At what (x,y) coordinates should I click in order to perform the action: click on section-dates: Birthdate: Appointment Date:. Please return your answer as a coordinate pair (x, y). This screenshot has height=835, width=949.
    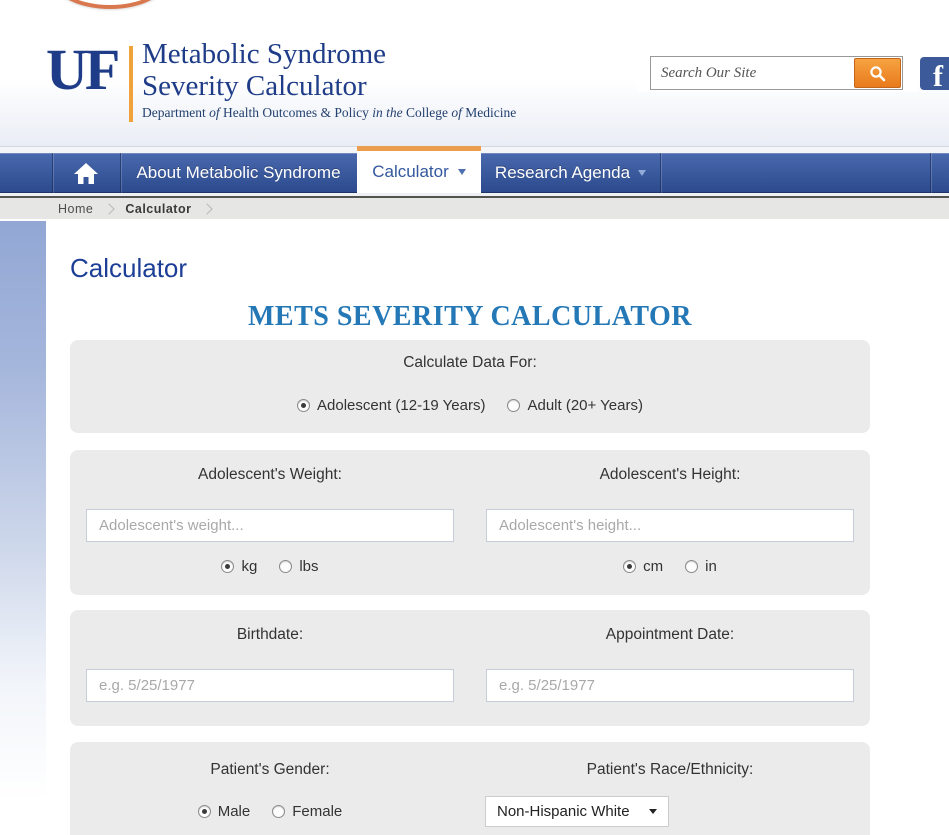
    Looking at the image, I should click on (470, 668).